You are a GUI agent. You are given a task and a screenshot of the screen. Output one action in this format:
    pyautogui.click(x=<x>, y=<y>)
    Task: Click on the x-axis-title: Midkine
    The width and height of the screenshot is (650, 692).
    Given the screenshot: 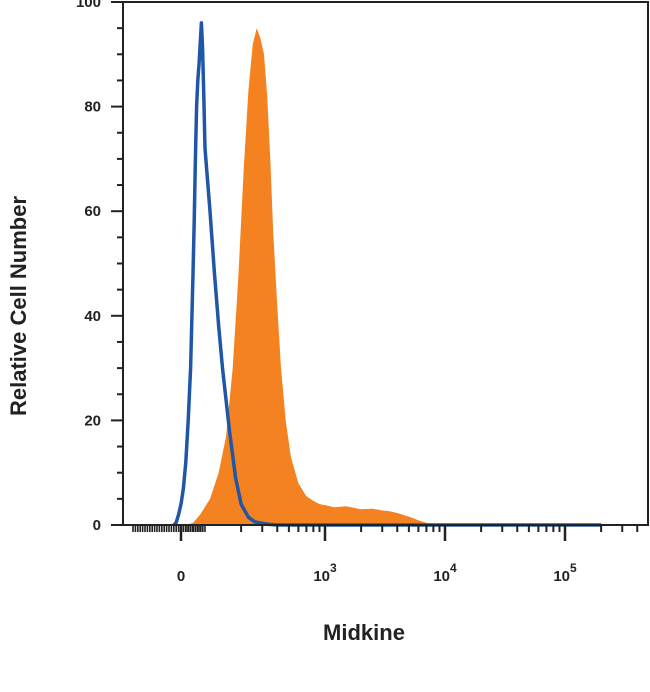 What is the action you would take?
    pyautogui.click(x=364, y=632)
    